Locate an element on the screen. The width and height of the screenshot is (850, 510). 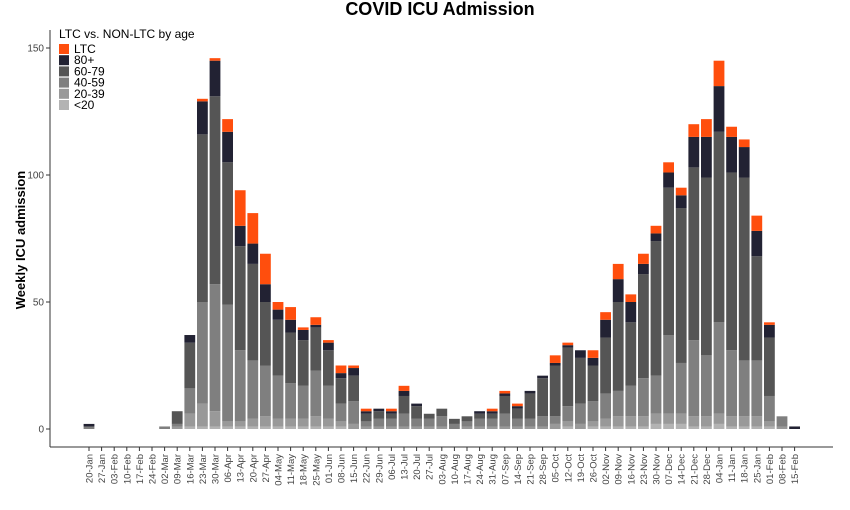
x-tick-label: 11-May is located at coordinates (291, 469).